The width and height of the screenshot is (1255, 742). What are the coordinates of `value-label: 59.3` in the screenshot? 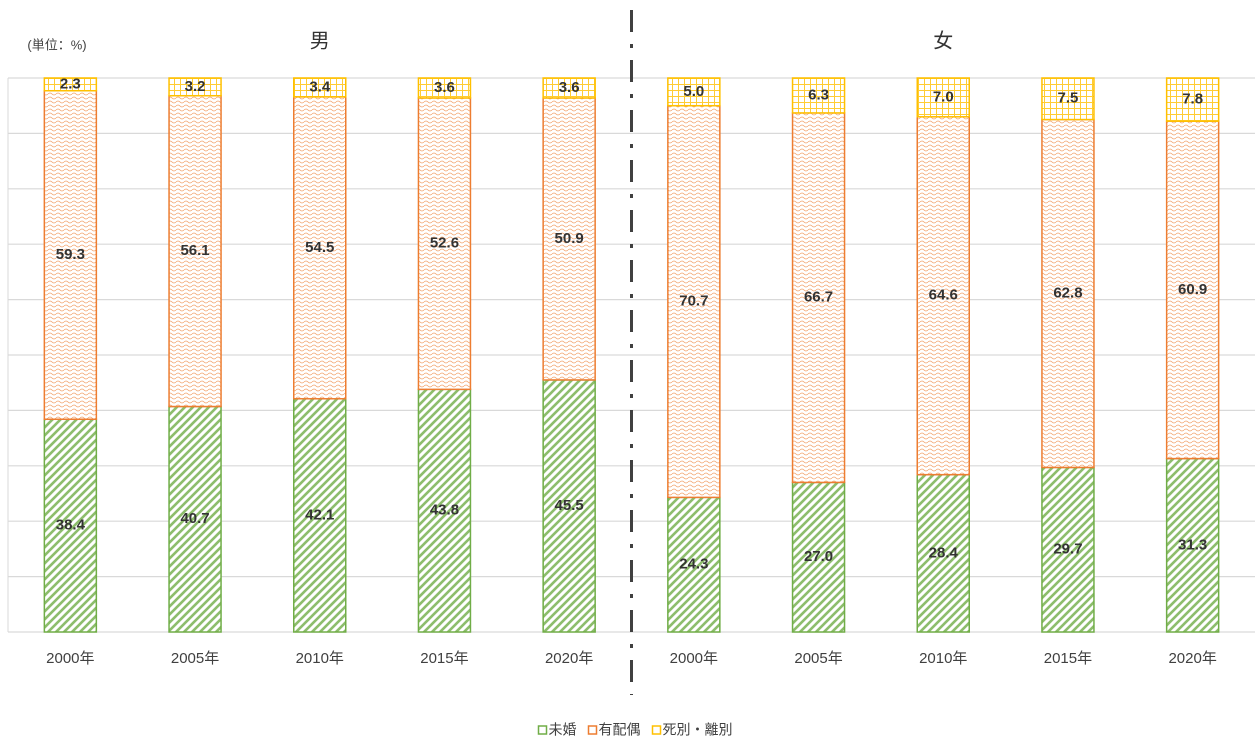 It's located at (70, 254).